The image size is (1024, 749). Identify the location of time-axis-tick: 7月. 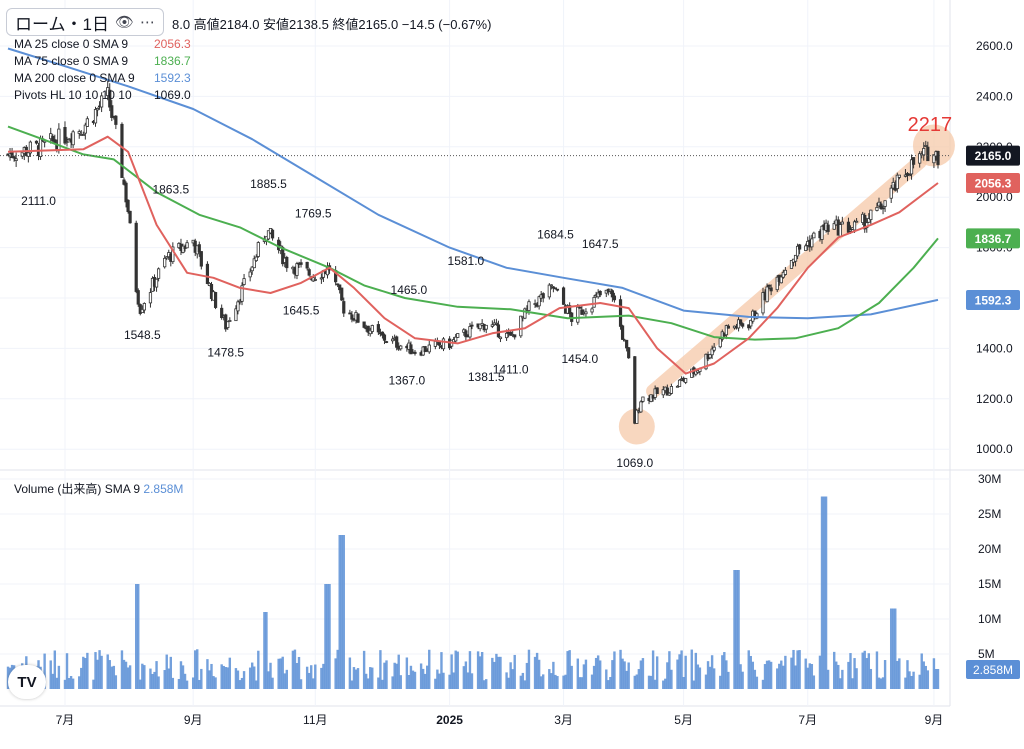
(807, 720).